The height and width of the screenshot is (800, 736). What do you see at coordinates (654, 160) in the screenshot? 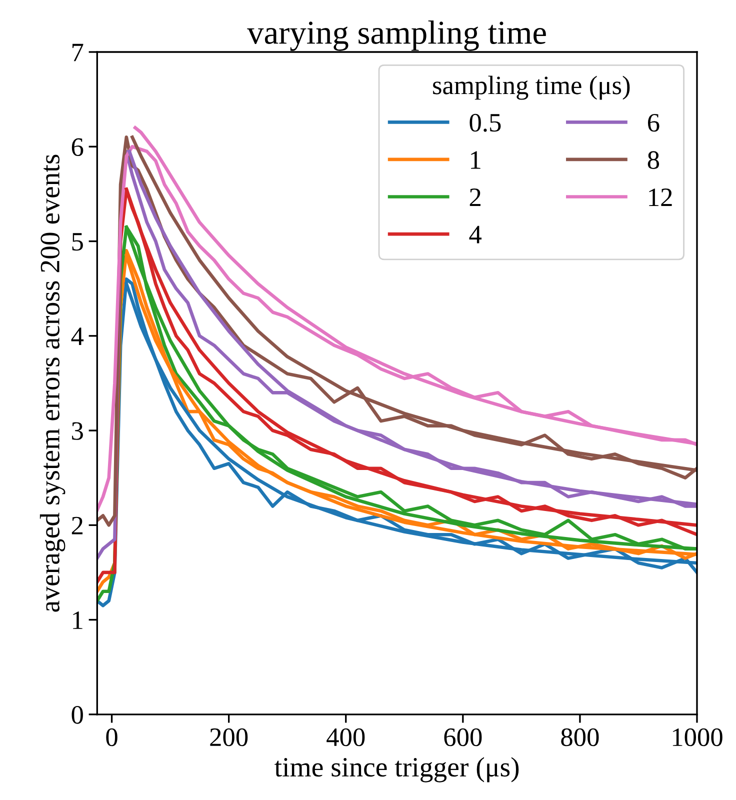
I see `legend-label: 8` at bounding box center [654, 160].